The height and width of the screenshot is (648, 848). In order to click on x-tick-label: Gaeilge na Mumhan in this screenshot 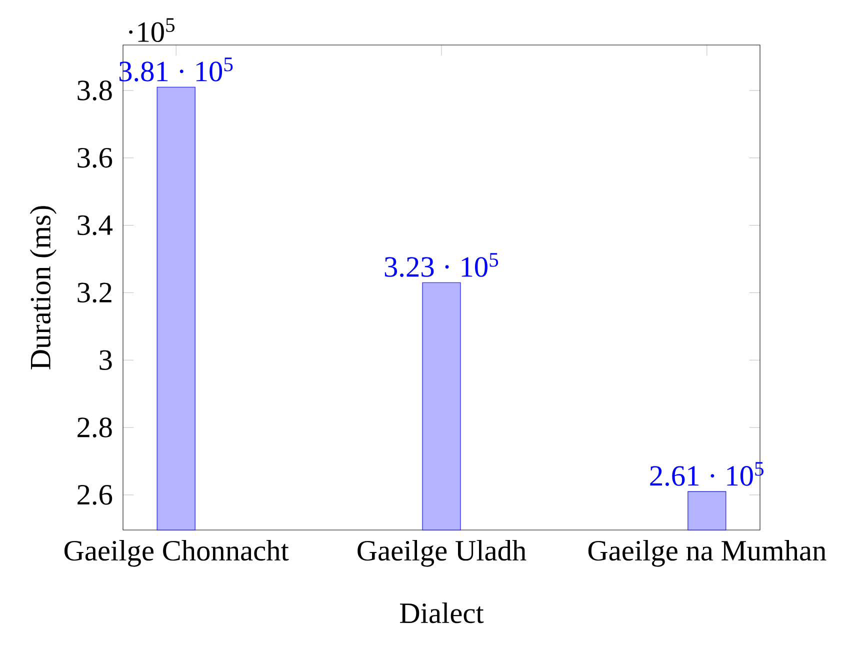, I will do `click(707, 553)`.